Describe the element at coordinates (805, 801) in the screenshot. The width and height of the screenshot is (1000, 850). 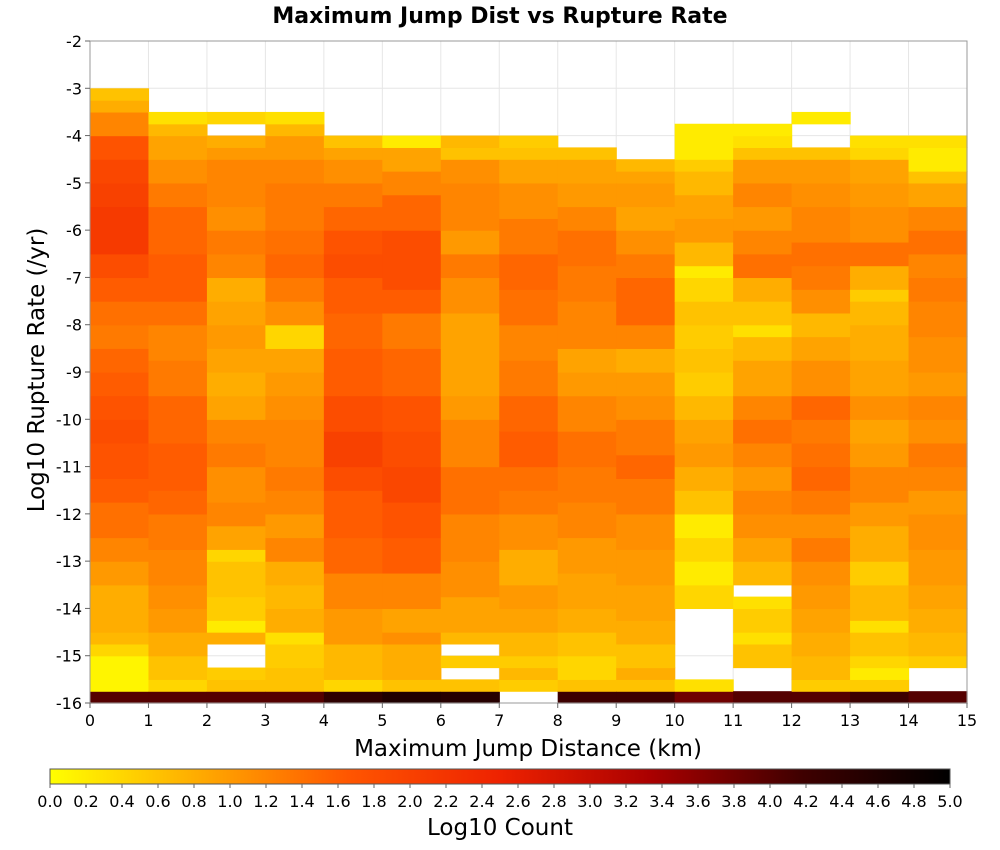
I see `colorbar-tick-label: 4.2` at that location.